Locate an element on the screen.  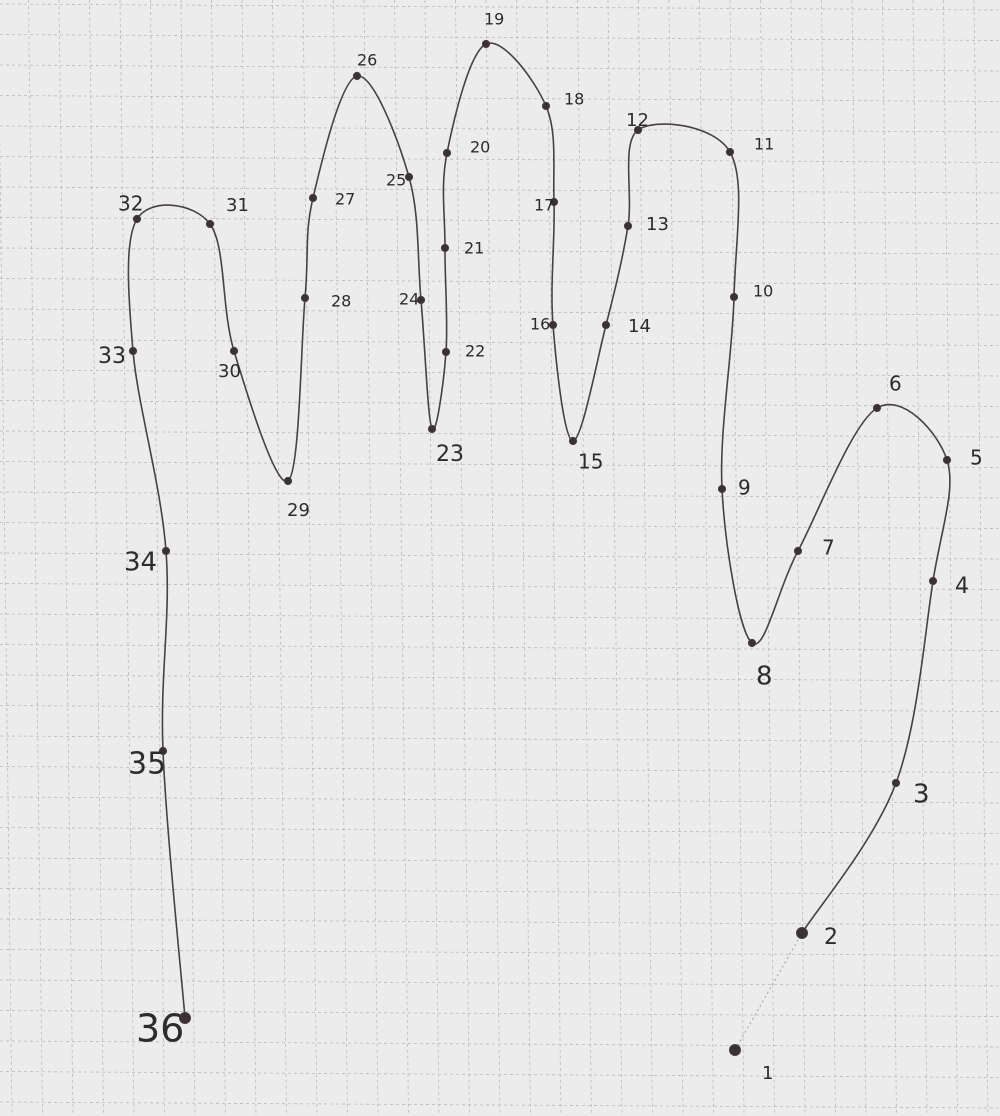
dot-label-26: 26 is located at coordinates (367, 60).